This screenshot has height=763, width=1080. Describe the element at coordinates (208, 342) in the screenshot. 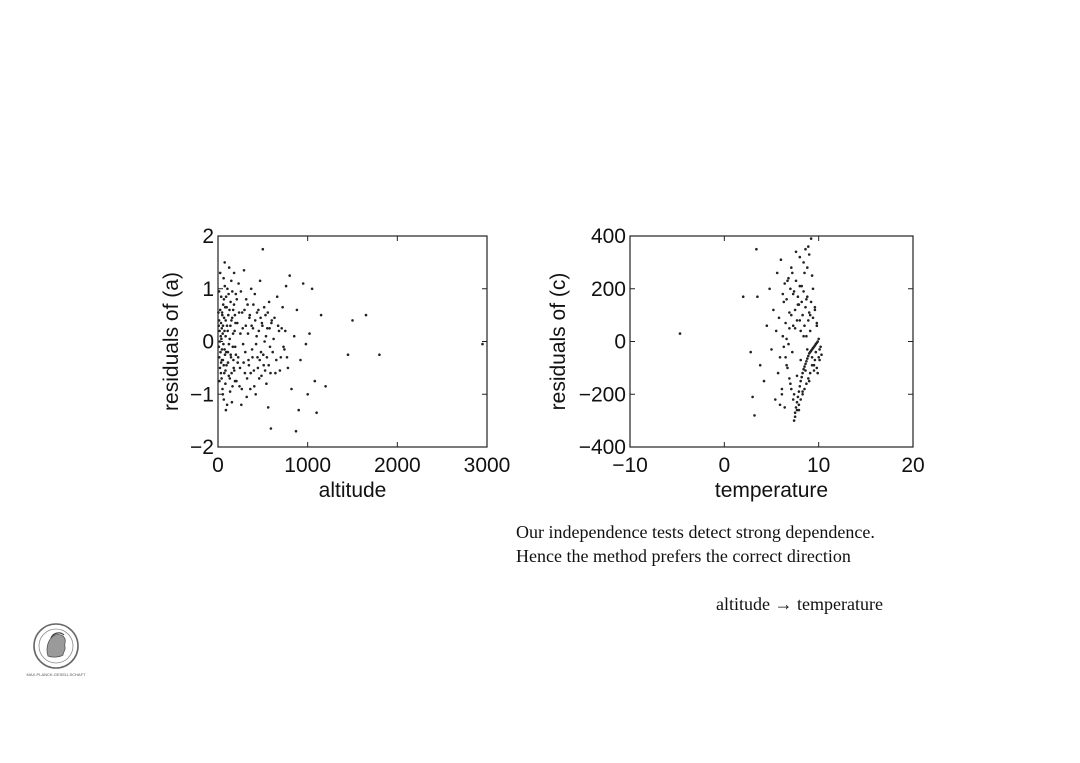

I see `y-tick-label: 0` at that location.